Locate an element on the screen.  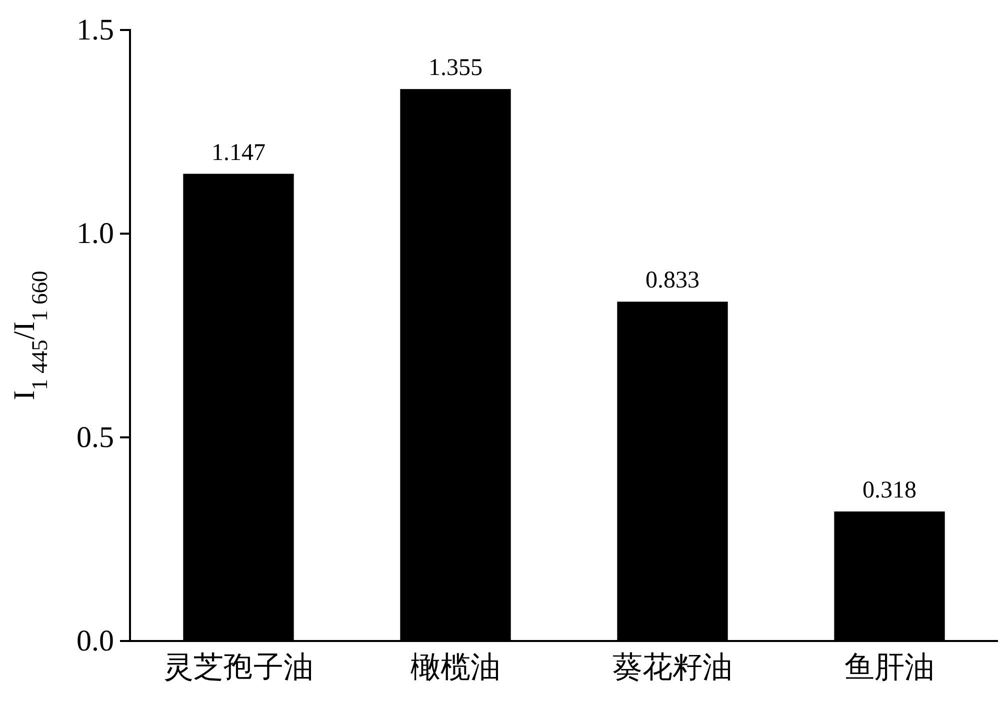
y-tick-label: 0.0 is located at coordinates (95, 641).